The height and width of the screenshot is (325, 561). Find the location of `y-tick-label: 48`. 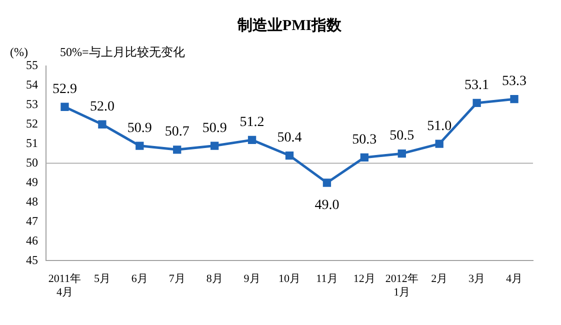

y-tick-label: 48 is located at coordinates (32, 201).